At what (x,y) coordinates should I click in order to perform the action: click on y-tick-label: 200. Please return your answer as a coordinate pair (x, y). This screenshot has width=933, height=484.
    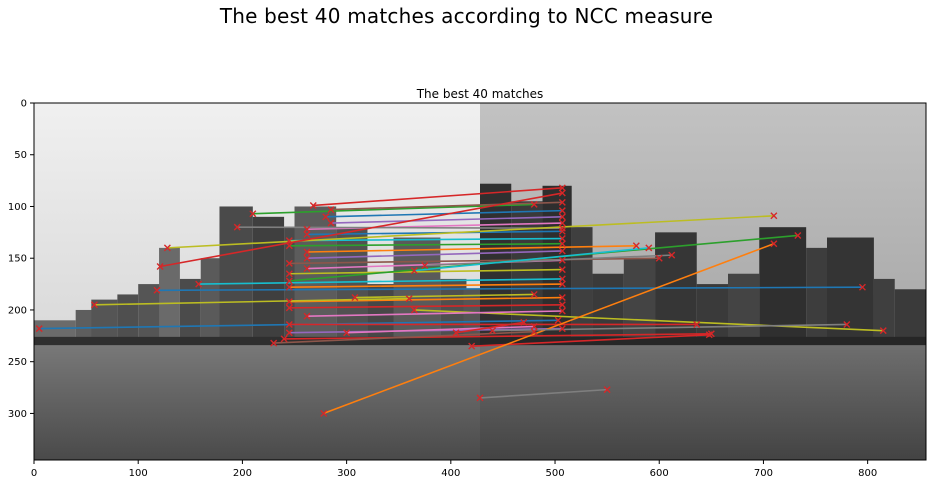
    Looking at the image, I should click on (17, 310).